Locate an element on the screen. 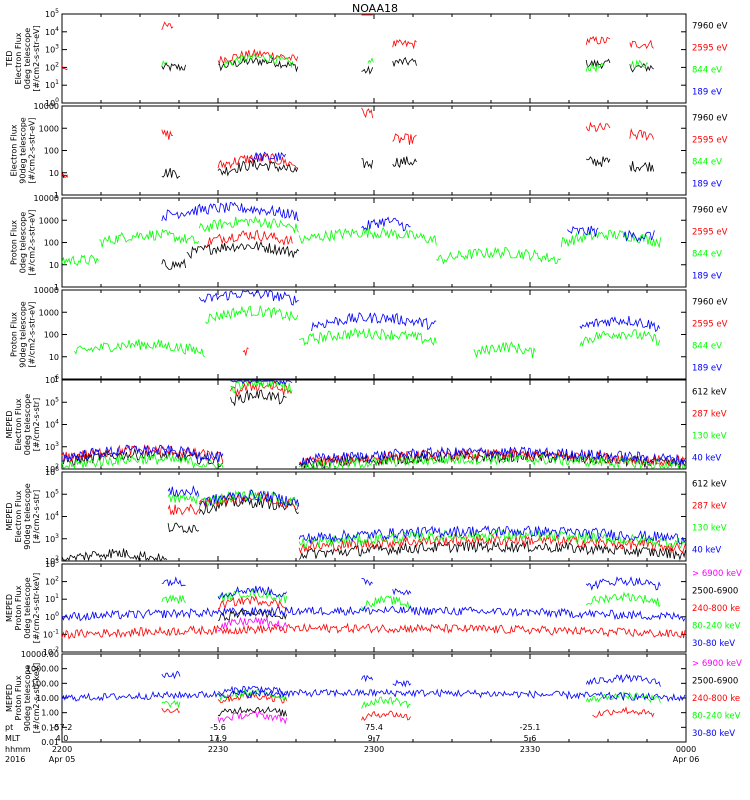 This screenshot has height=800, width=750. y-axis-label: Electron Flux is located at coordinates (14, 150).